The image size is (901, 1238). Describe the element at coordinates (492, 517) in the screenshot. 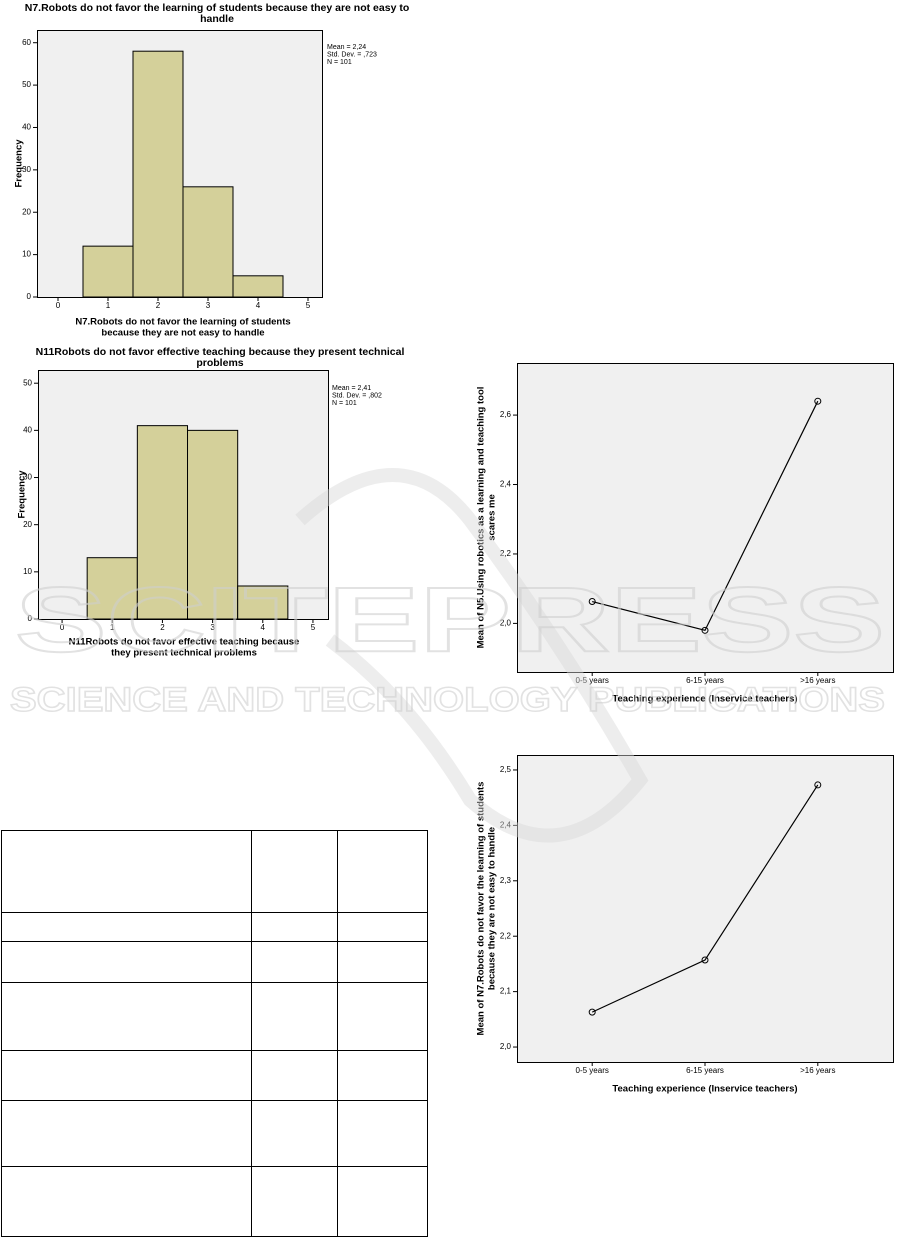

I see `y-axis-label: scares me` at that location.